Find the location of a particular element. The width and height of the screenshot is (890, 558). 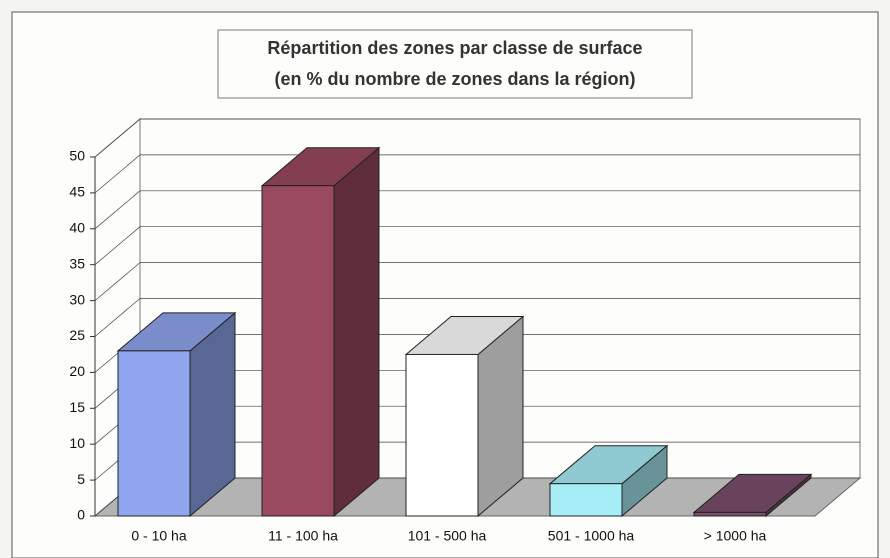

x-tick-label: 0 - 10 ha is located at coordinates (158, 536).